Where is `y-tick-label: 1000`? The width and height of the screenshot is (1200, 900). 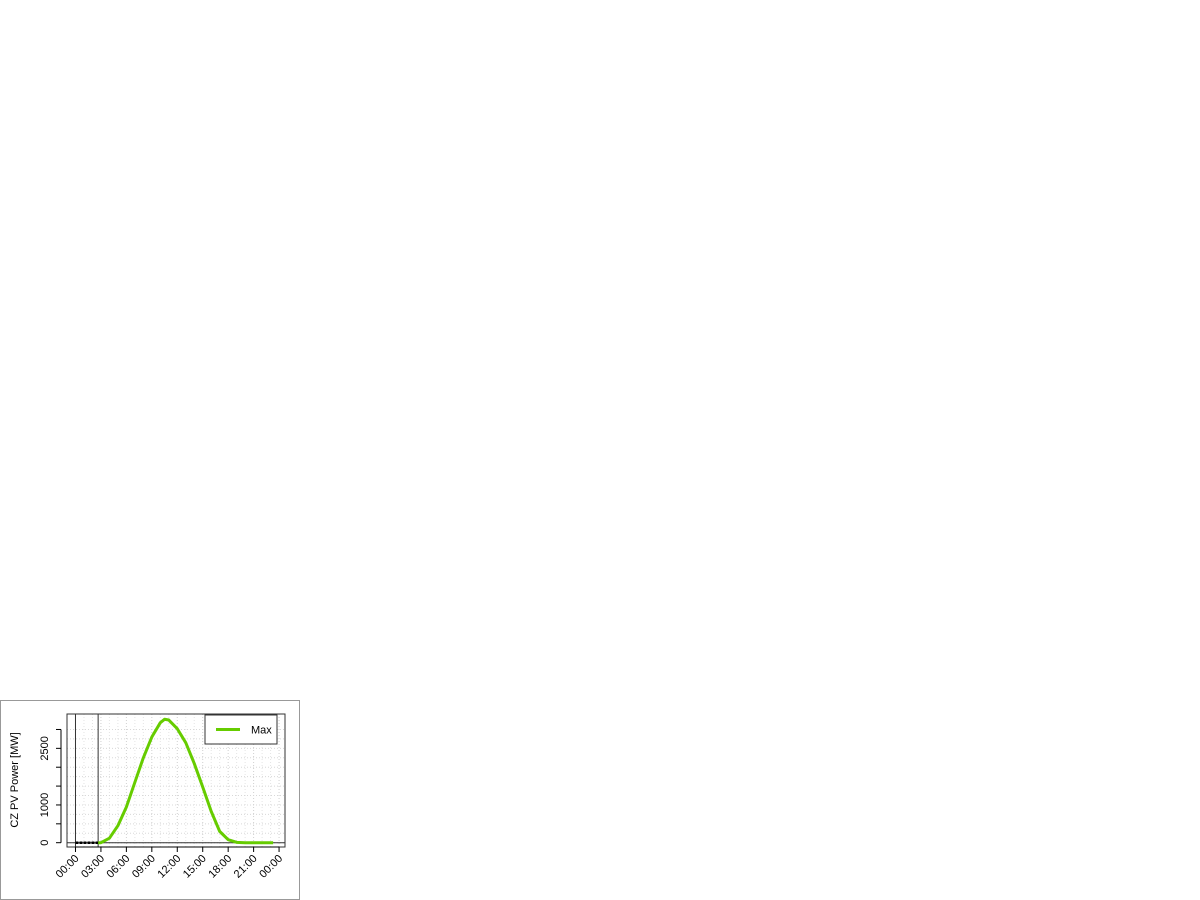
y-tick-label: 1000 is located at coordinates (45, 805).